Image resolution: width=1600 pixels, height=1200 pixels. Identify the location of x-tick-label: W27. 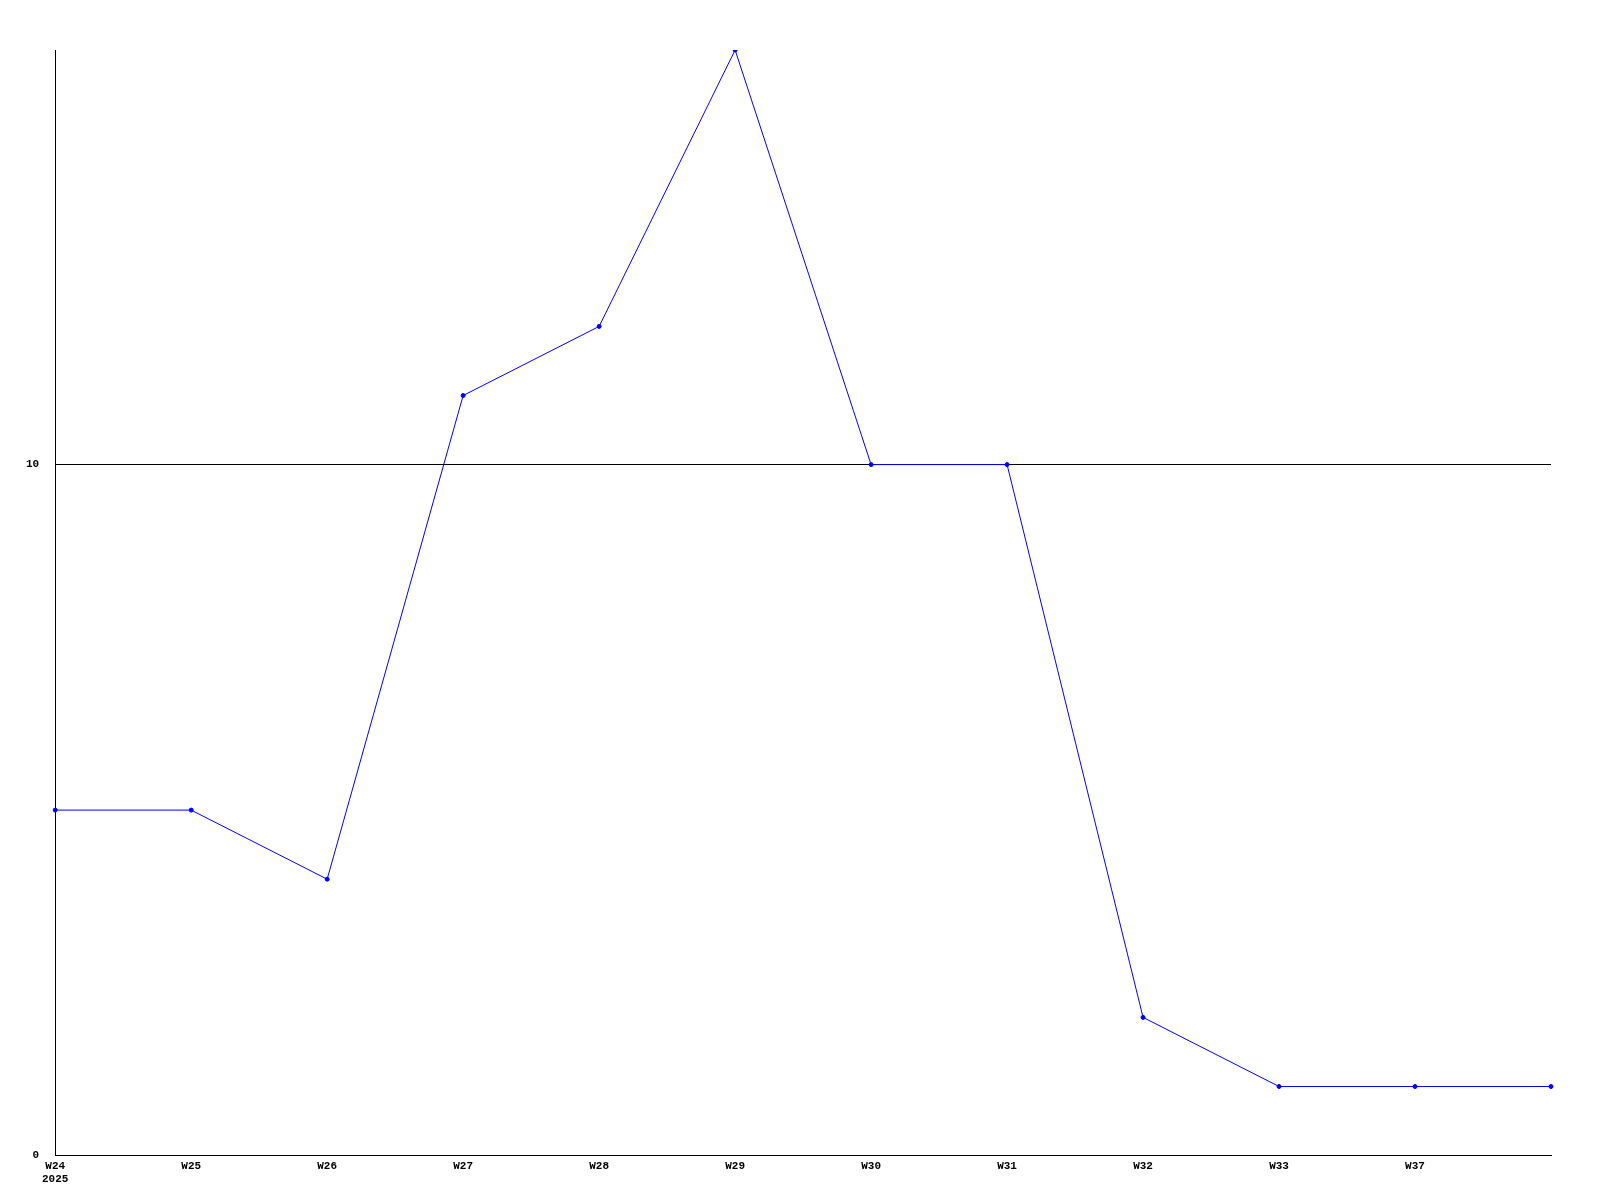
(463, 1165).